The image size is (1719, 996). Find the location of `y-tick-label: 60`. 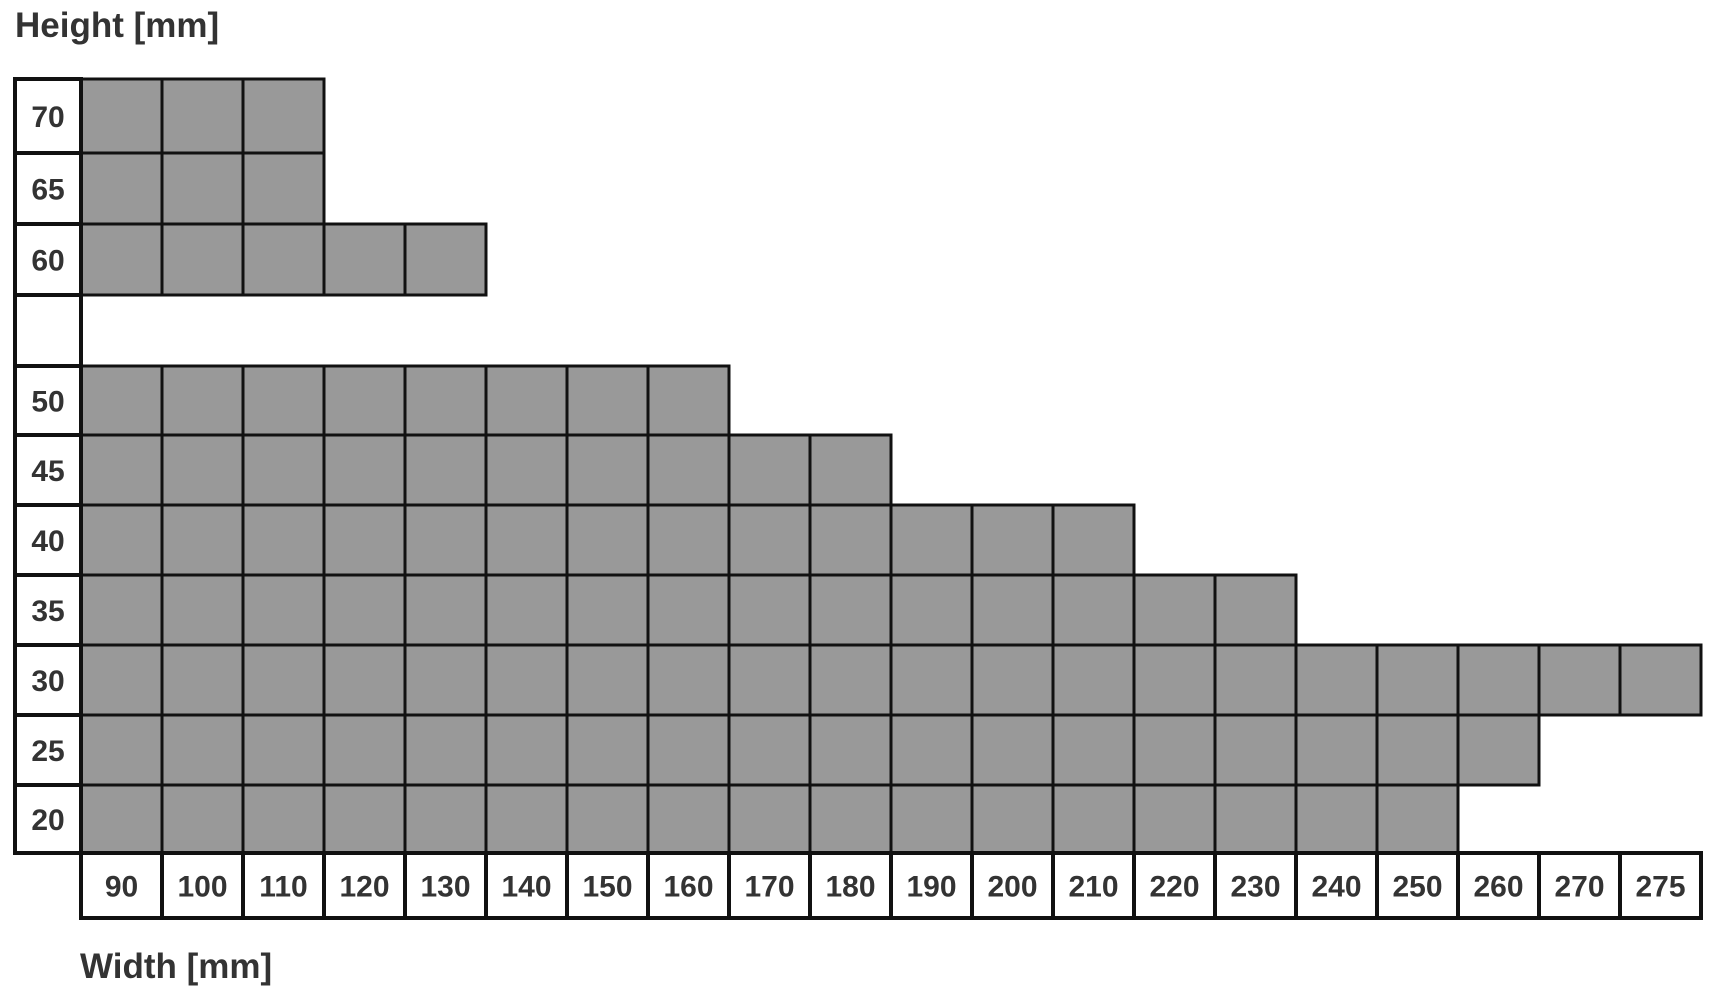

y-tick-label: 60 is located at coordinates (47, 261).